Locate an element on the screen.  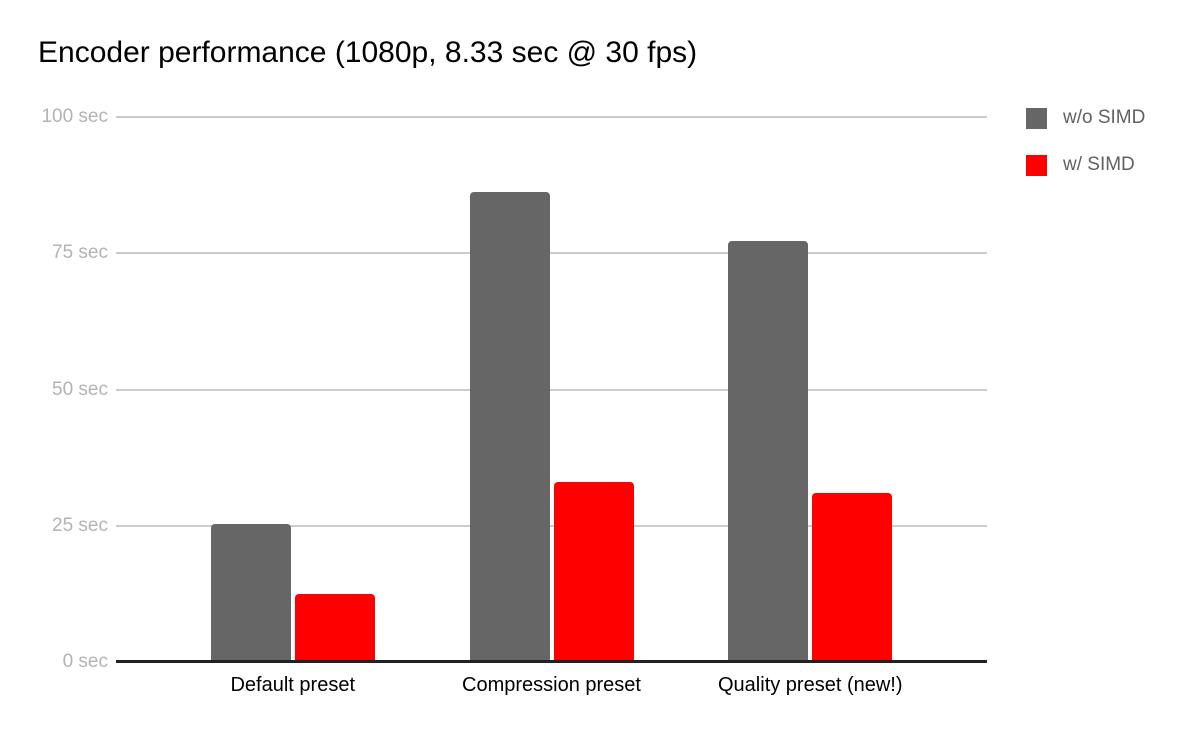
x-axis-line is located at coordinates (551, 661).